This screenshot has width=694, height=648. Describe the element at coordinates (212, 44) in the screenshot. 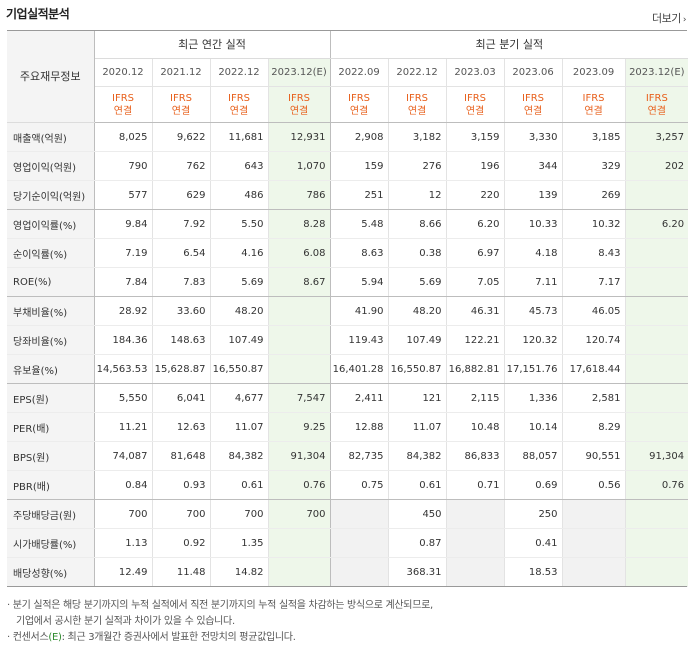

I see `annual-group-header: 최근 연간 실적` at that location.